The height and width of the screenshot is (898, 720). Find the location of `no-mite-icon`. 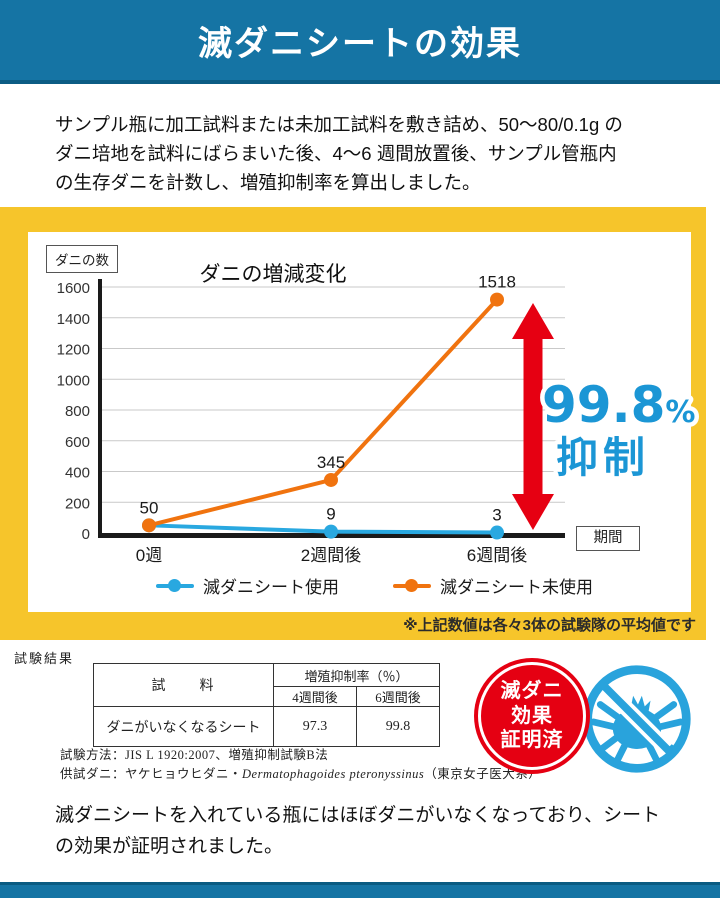

no-mite-icon is located at coordinates (637, 719).